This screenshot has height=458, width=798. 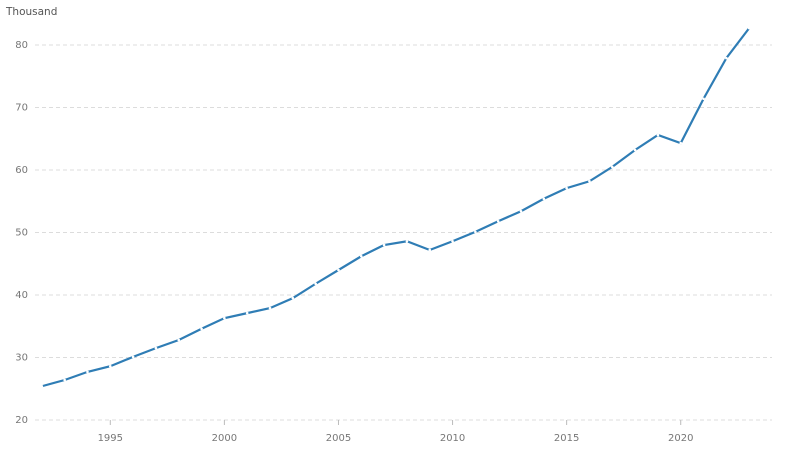 I want to click on y-tick-label: 20, so click(x=21, y=420).